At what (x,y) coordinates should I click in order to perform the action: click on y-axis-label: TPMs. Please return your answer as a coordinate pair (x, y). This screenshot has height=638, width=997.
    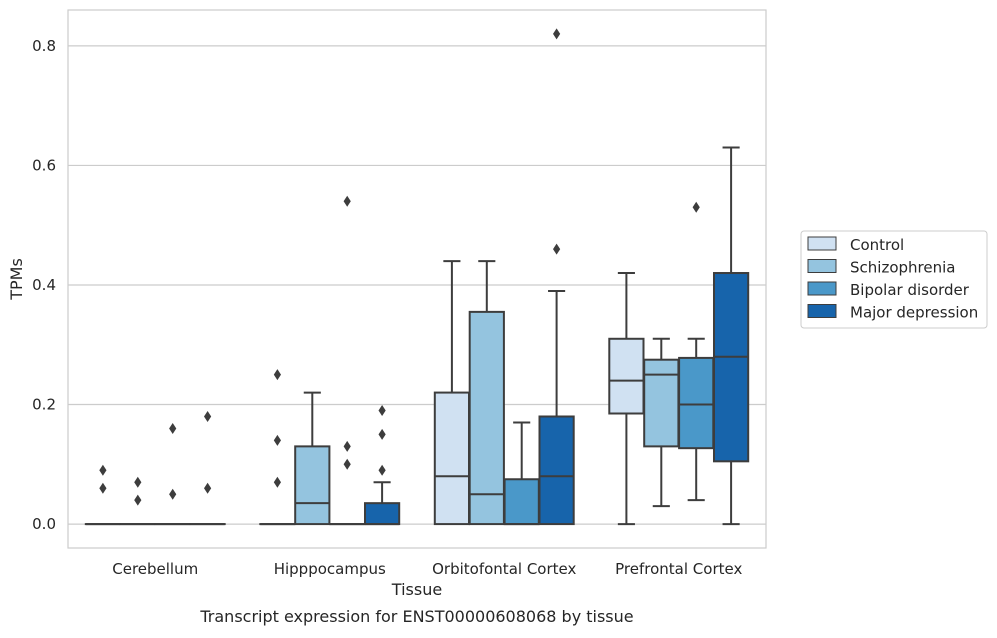
    Looking at the image, I should click on (16, 279).